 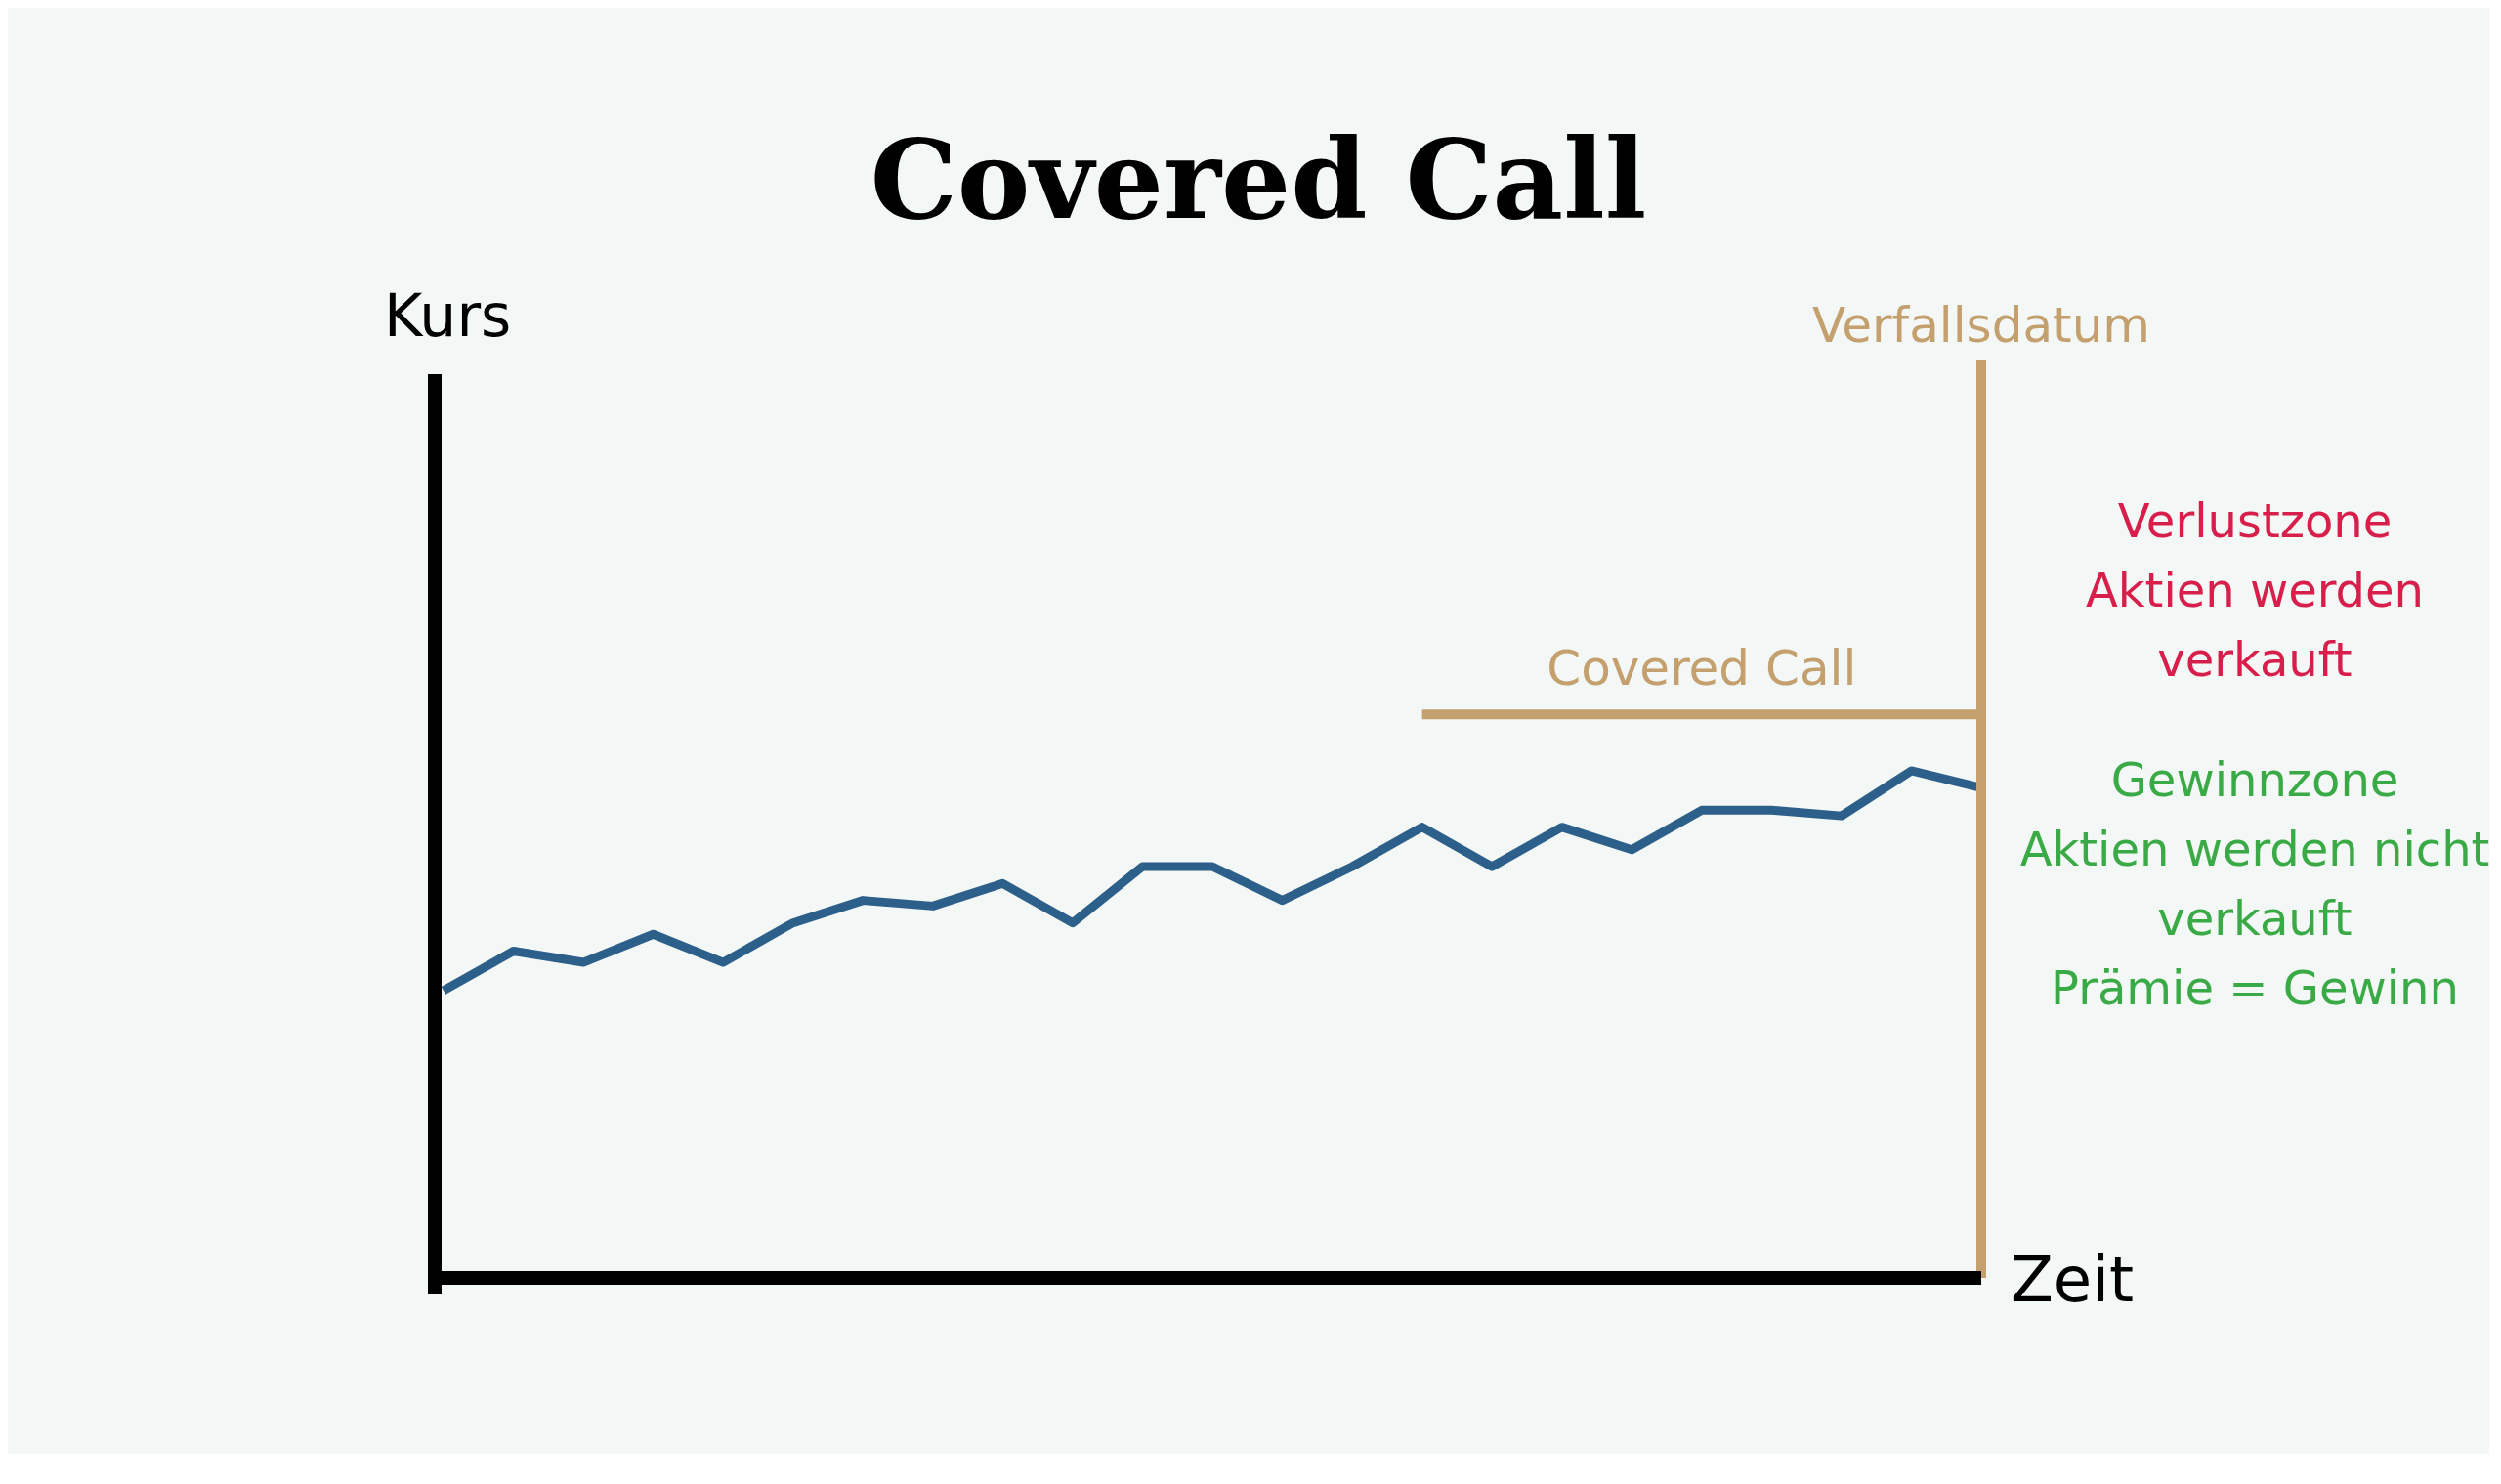 I want to click on chart-title: Covered Call, so click(x=1258, y=179).